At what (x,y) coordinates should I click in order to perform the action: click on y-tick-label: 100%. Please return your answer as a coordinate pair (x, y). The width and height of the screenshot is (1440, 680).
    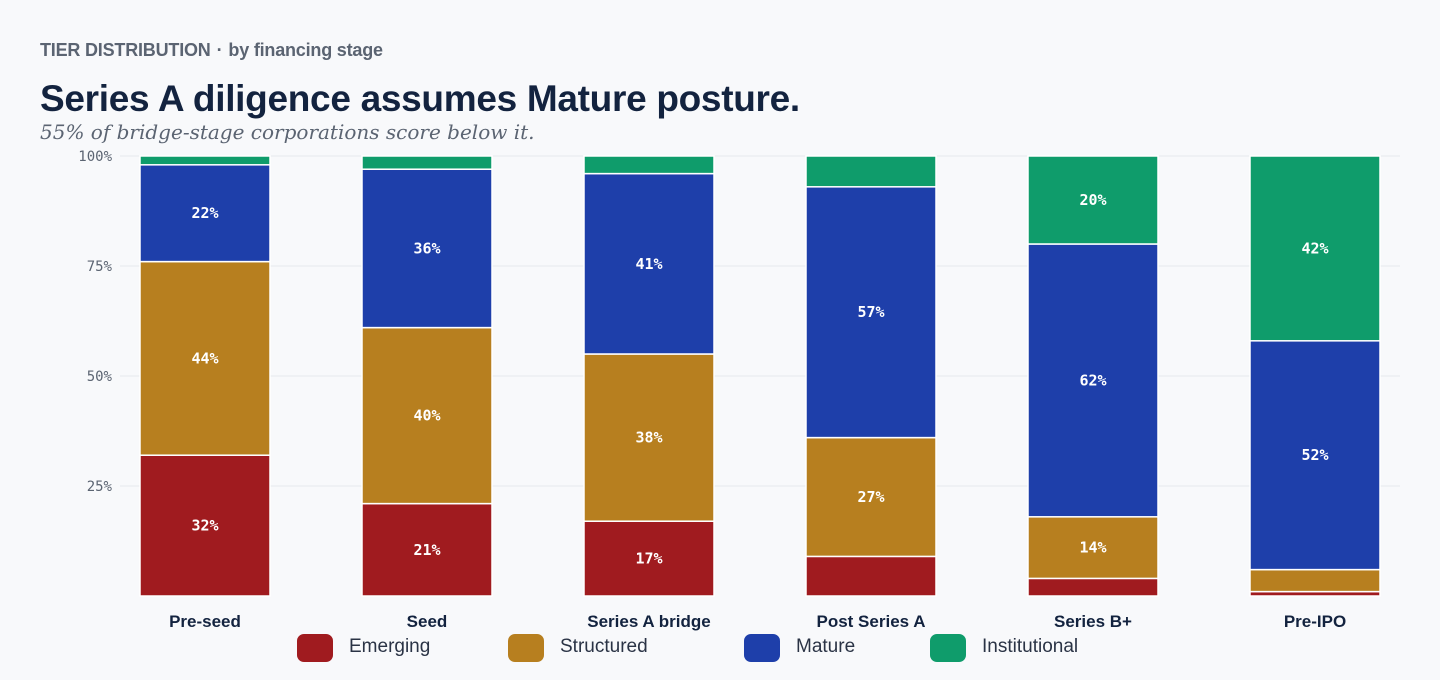
    Looking at the image, I should click on (95, 157).